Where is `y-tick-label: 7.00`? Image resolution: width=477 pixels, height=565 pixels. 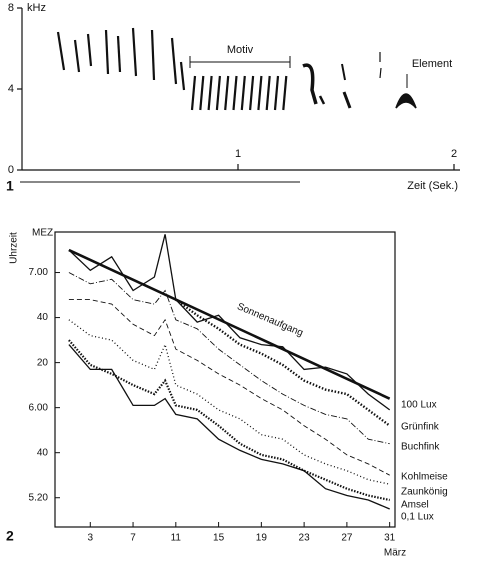 y-tick-label: 7.00 is located at coordinates (39, 272).